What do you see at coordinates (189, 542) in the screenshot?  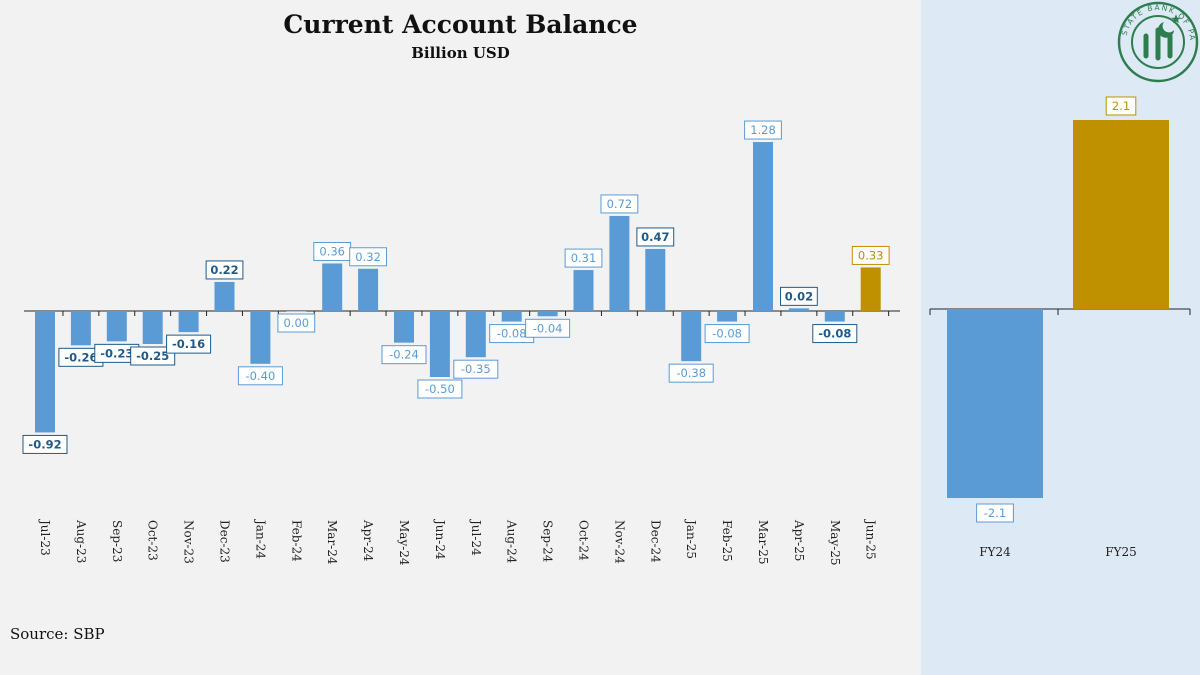 I see `x-tick-label-nov-23: Nov-23` at bounding box center [189, 542].